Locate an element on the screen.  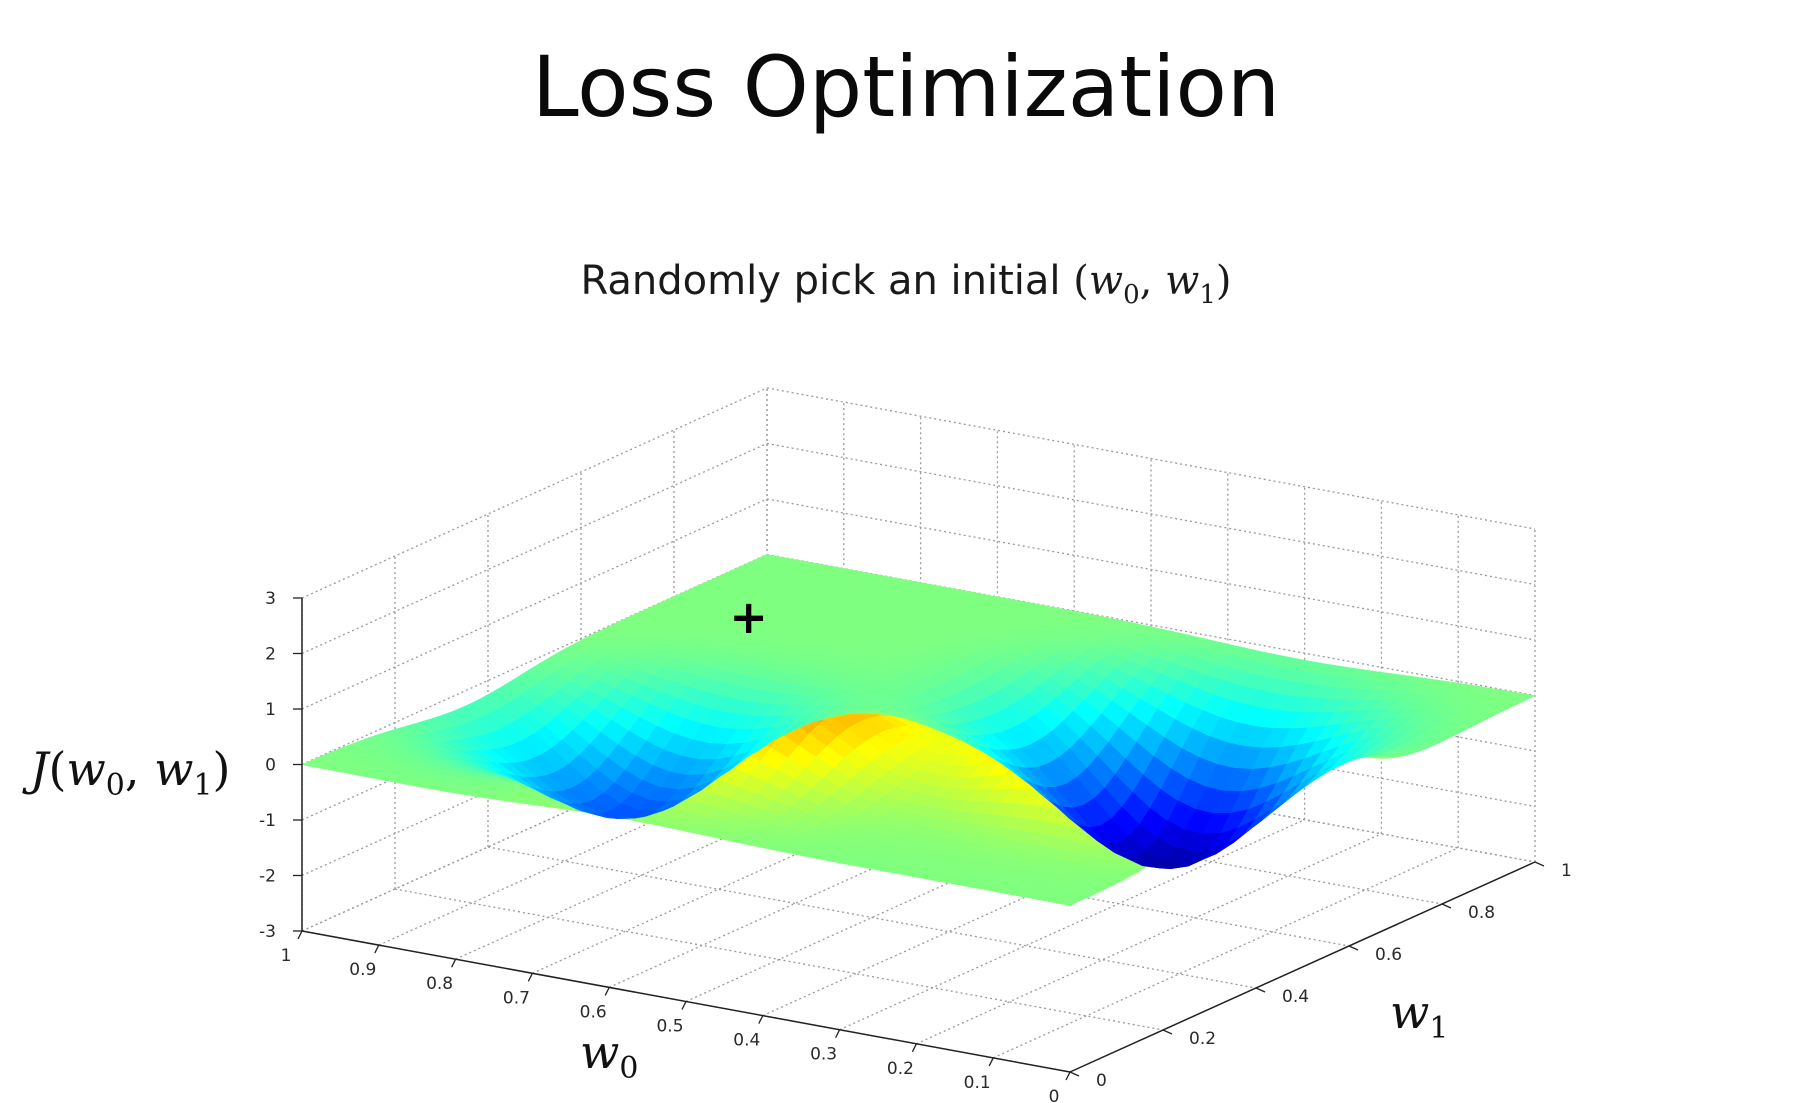
subtitle-math: (w0, w1) is located at coordinates (1152, 284).